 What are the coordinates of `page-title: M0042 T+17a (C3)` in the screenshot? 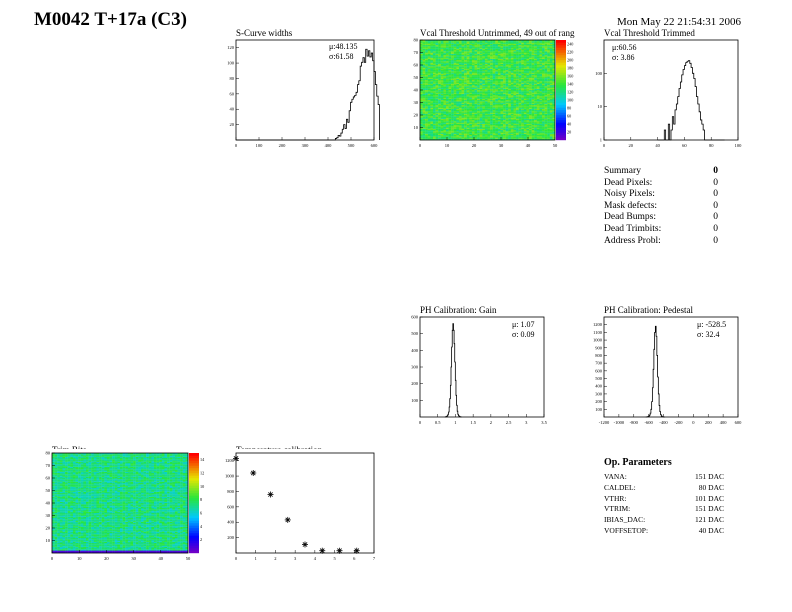 It's located at (110, 19).